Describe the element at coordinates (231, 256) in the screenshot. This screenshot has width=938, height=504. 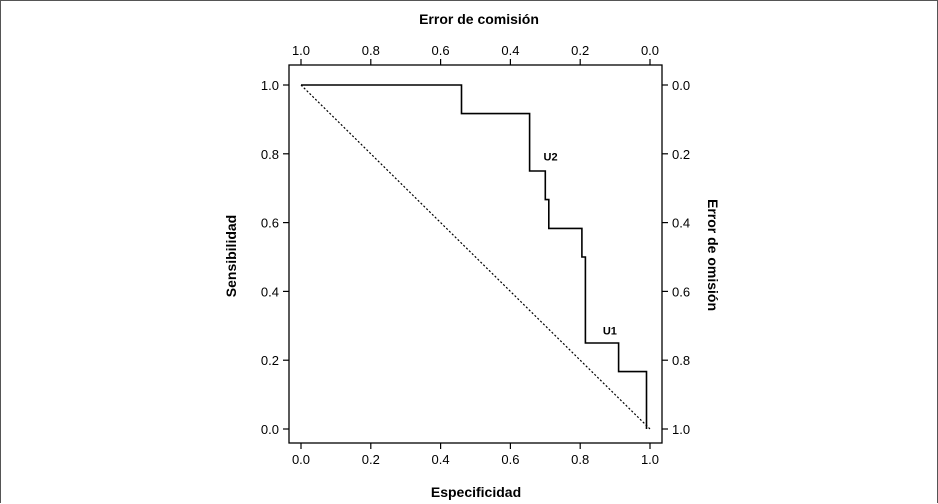
I see `y-axis-title: Sensibilidad` at that location.